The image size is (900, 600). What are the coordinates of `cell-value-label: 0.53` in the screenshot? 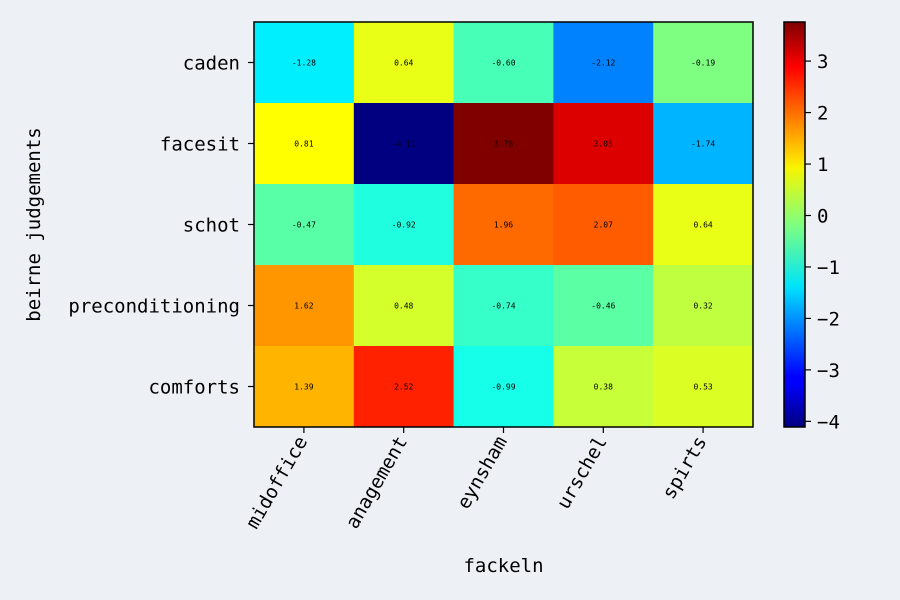 It's located at (702, 387).